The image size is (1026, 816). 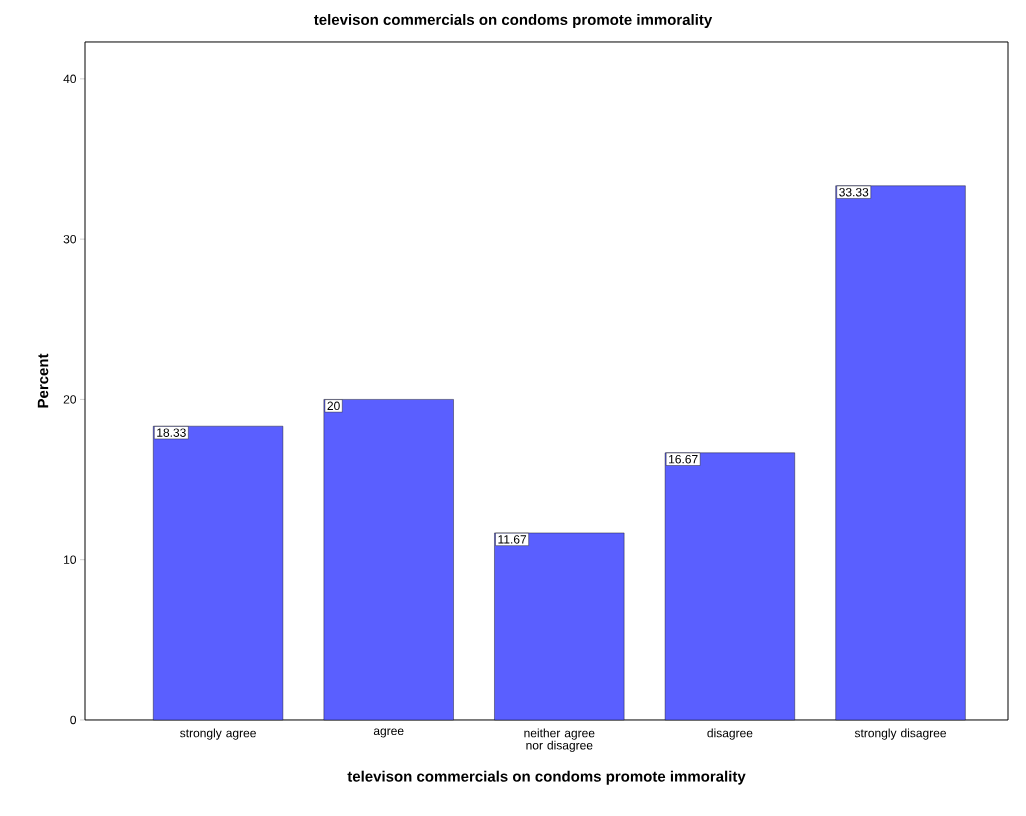 I want to click on data-label: 16.67, so click(x=683, y=459).